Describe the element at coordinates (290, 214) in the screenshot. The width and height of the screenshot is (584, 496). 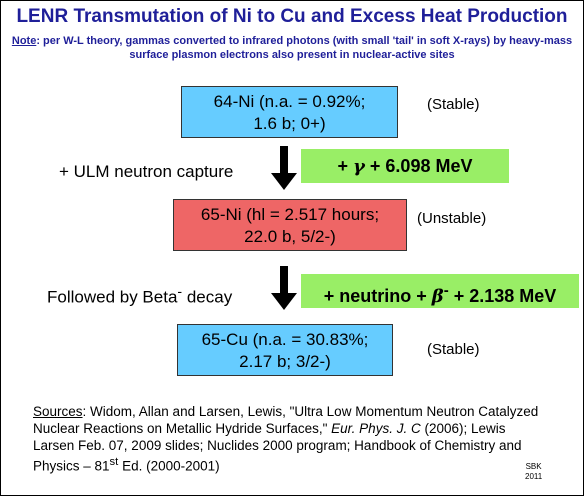
I see `node-65-ni-line1: 65-Ni (hl = 2.517 hours;` at that location.